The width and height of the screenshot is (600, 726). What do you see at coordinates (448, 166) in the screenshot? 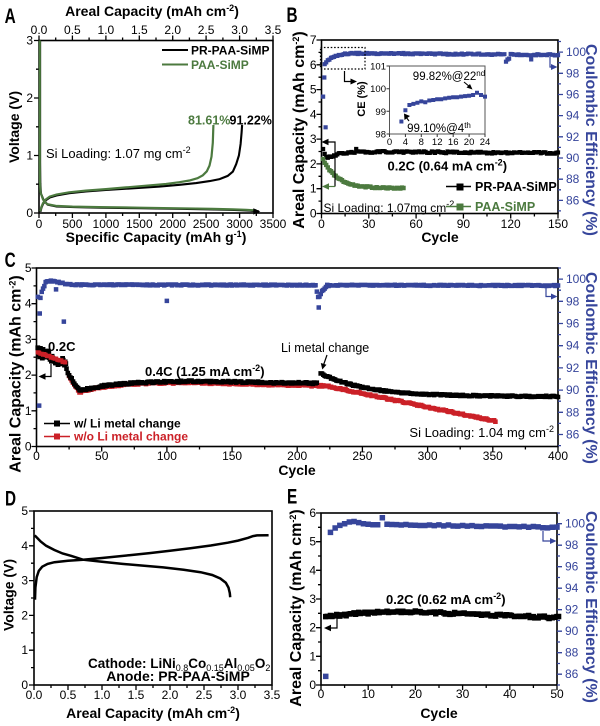
I see `svg-text: 0.2C (0.64 mA cm-2)` at bounding box center [448, 166].